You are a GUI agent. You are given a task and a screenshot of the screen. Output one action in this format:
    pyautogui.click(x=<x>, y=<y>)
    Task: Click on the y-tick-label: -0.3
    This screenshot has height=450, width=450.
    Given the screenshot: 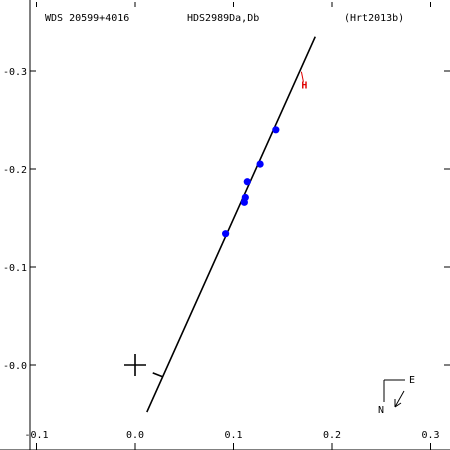 What is the action you would take?
    pyautogui.click(x=15, y=72)
    